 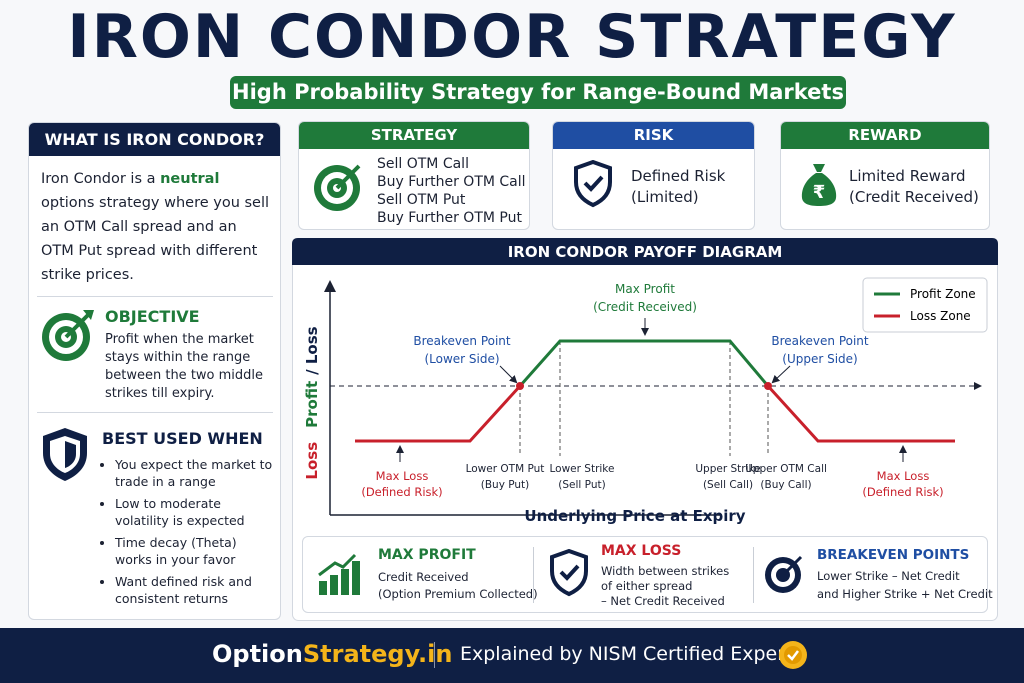 I want to click on annotation: (Buy Call), so click(x=785, y=485).